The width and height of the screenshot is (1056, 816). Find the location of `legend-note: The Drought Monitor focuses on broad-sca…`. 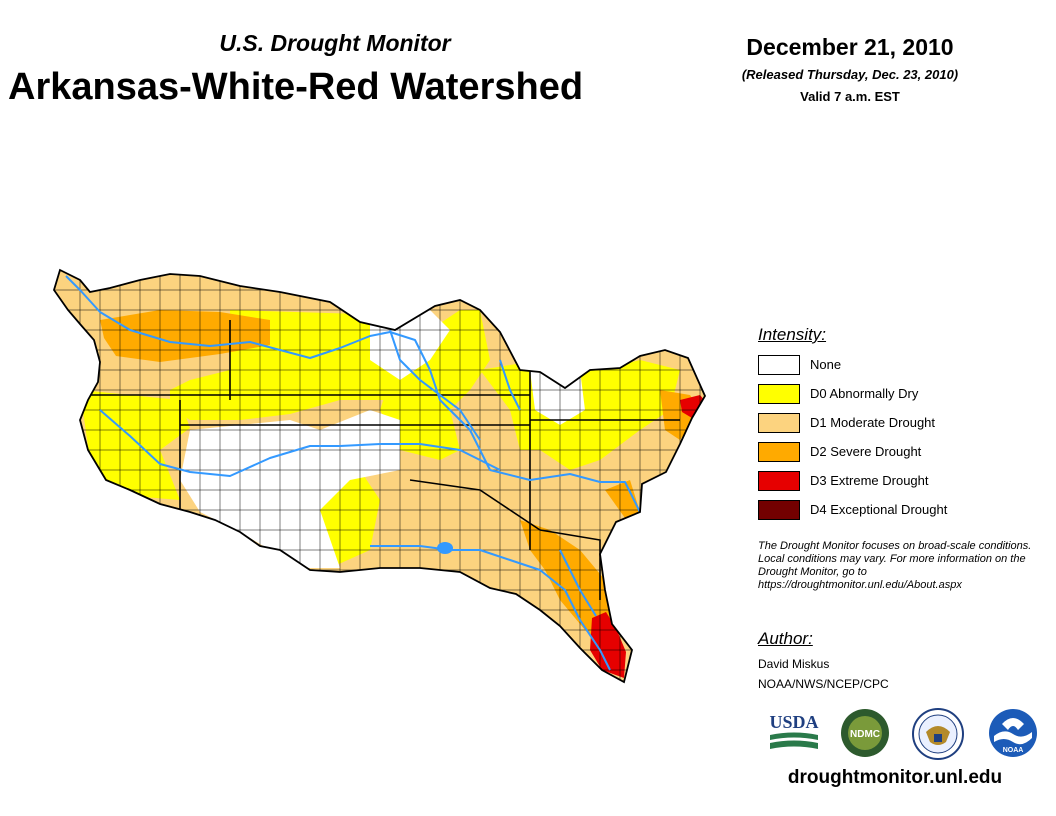

legend-note: The Drought Monitor focuses on broad-sca… is located at coordinates (895, 565).